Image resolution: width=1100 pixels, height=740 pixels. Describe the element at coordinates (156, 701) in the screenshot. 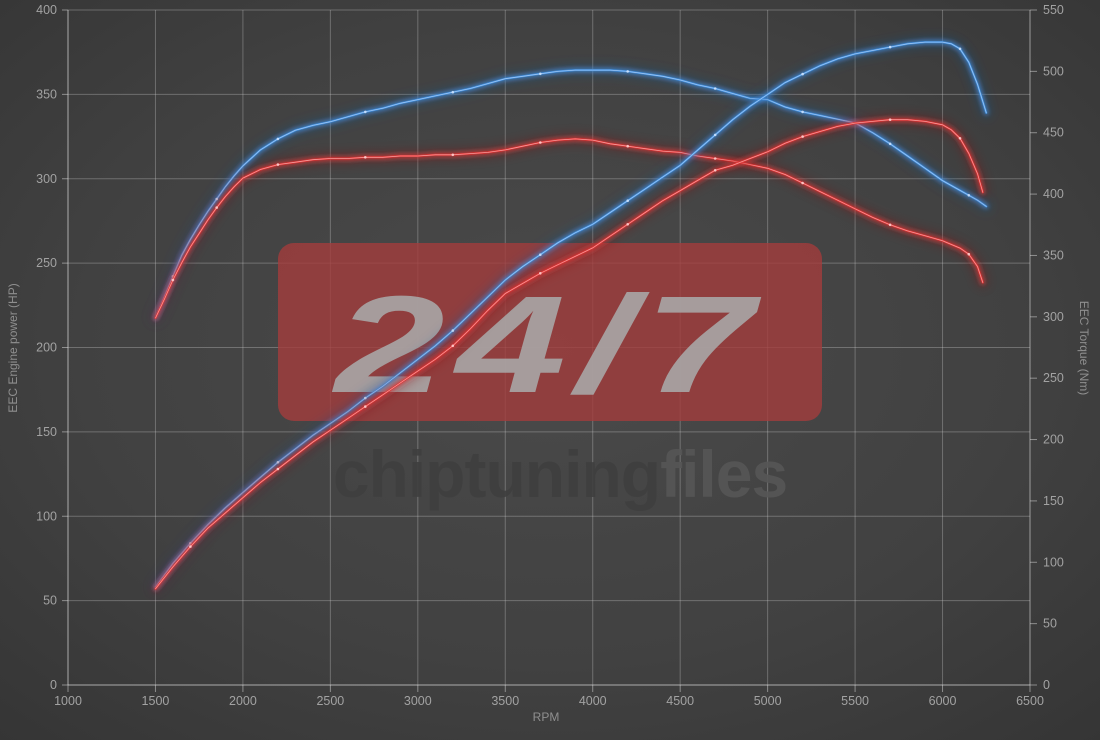

I see `x-tick-label: 1500` at that location.